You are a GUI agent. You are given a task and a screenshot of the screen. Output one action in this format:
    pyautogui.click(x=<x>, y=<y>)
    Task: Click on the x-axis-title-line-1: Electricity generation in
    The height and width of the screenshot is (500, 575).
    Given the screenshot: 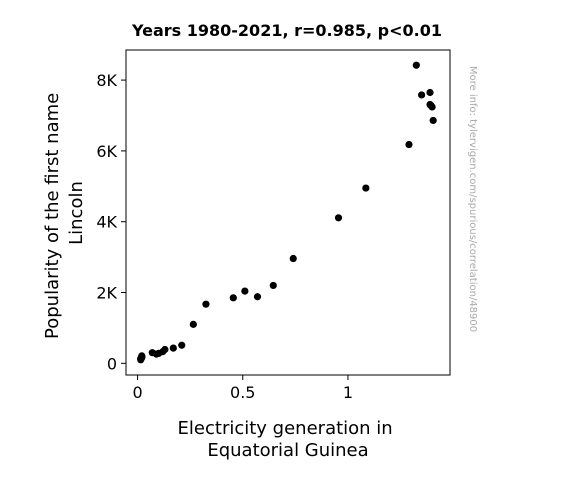 What is the action you would take?
    pyautogui.click(x=285, y=428)
    